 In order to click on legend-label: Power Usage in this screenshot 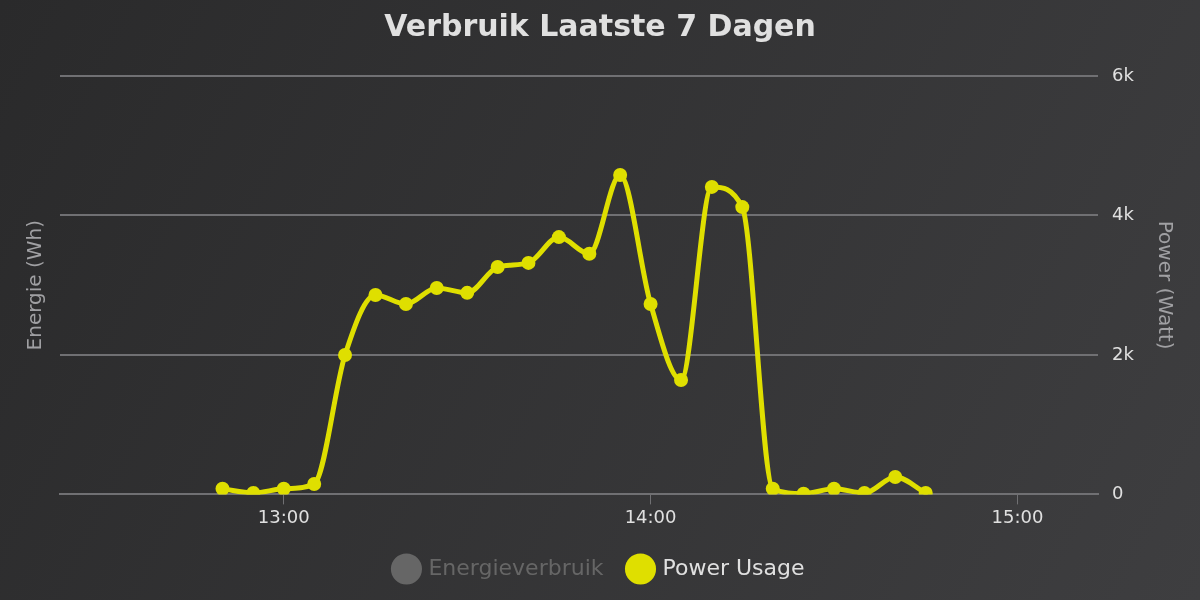, I will do `click(733, 567)`.